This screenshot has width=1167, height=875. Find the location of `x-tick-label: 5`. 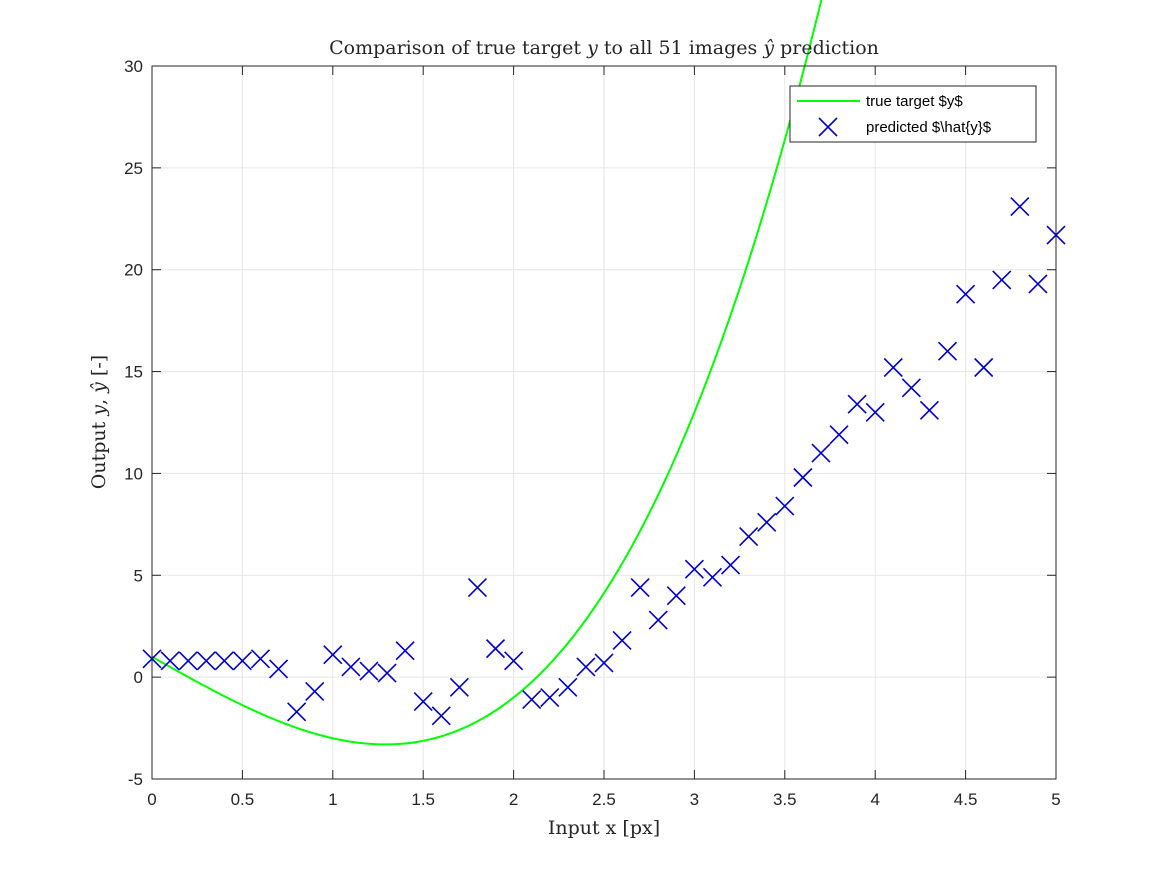

x-tick-label: 5 is located at coordinates (1055, 799).